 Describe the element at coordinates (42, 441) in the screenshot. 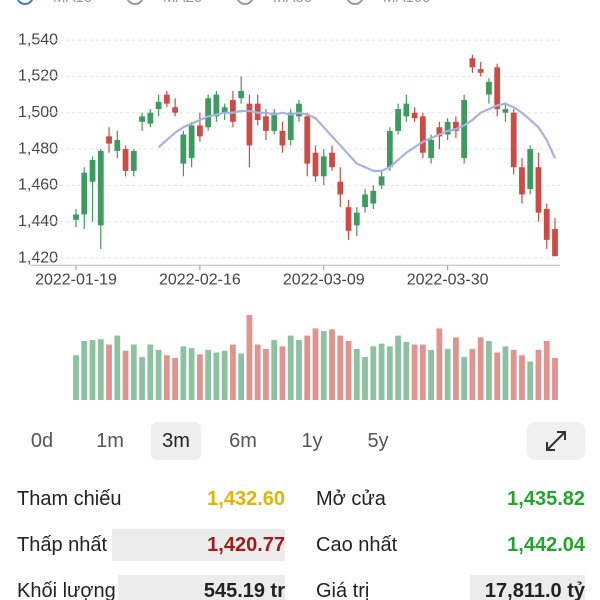

I see `period-button: 0d` at that location.